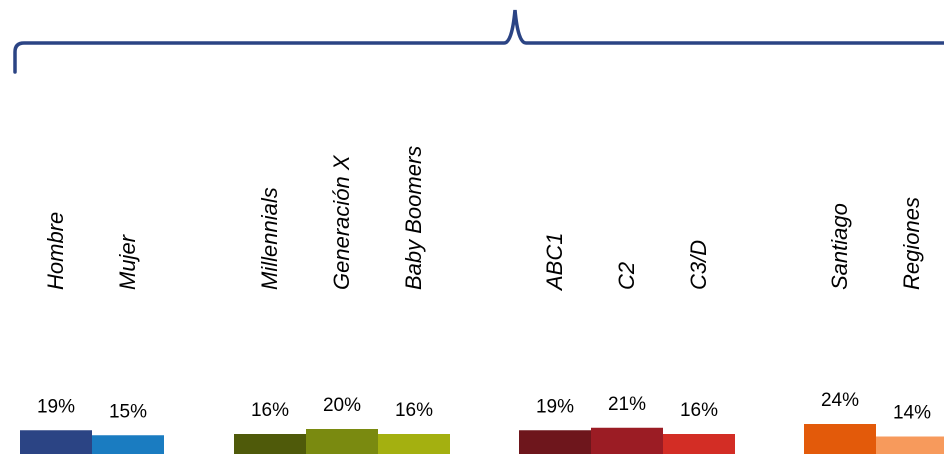 This screenshot has width=944, height=454. I want to click on category-label-8: Santiago, so click(839, 246).